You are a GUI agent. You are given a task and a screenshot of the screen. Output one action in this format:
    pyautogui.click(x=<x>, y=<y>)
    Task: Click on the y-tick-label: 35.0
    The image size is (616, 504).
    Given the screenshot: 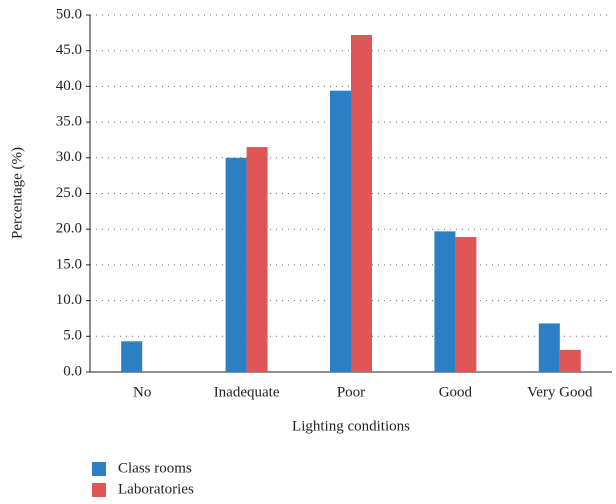 What is the action you would take?
    pyautogui.click(x=69, y=122)
    